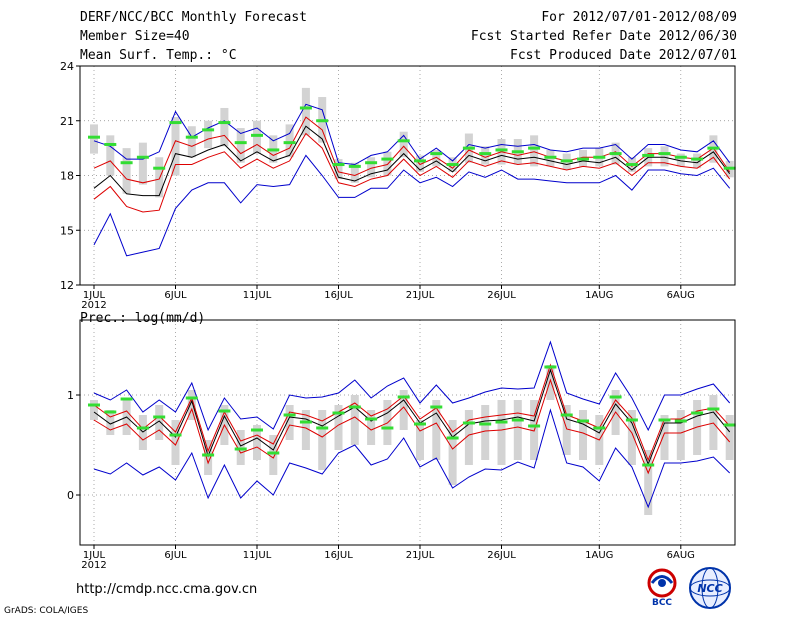  I want to click on x-tick-label: 21JUL, so click(420, 295).